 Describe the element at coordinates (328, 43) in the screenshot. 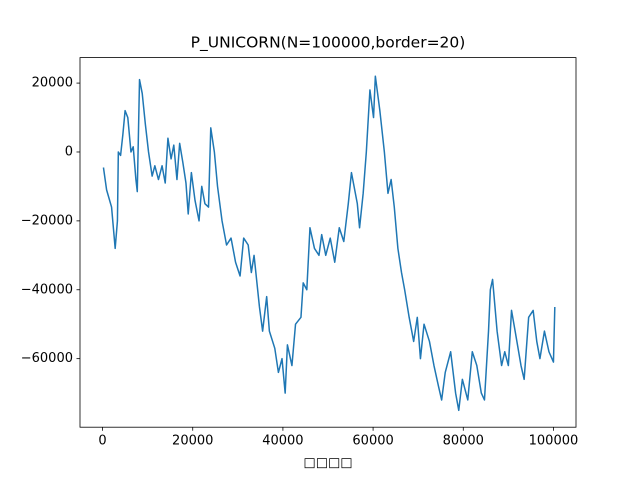

I see `chart-title: P_UNICORN(N=100000,border=20)` at that location.